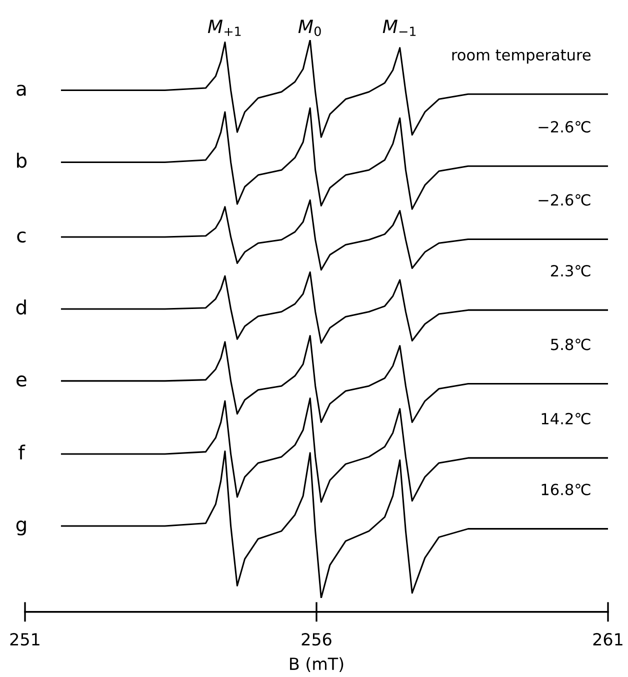  I want to click on annotation: 5.8℃, so click(570, 344).